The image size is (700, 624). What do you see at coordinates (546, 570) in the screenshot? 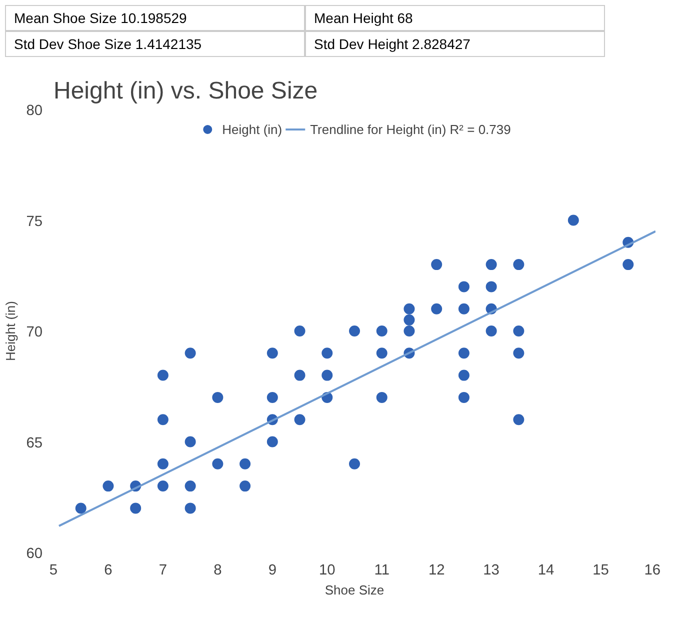
I see `x-tick-label: 14` at bounding box center [546, 570].